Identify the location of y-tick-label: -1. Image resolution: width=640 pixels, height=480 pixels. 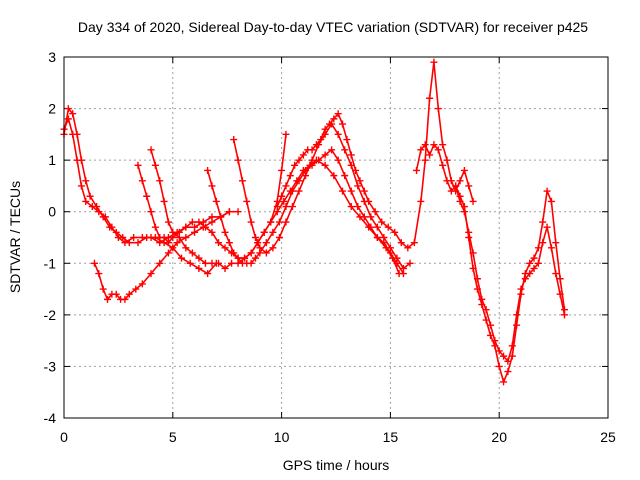
(50, 263).